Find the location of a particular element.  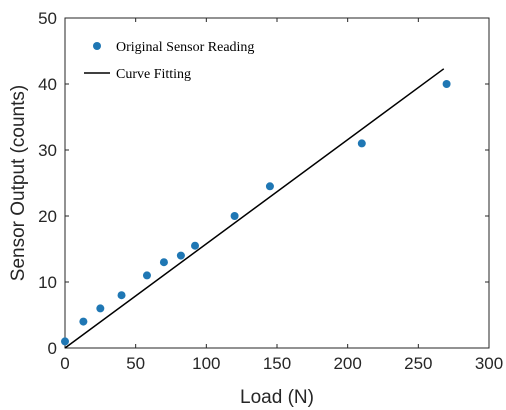

x-tick-label-0: 0 is located at coordinates (64, 363).